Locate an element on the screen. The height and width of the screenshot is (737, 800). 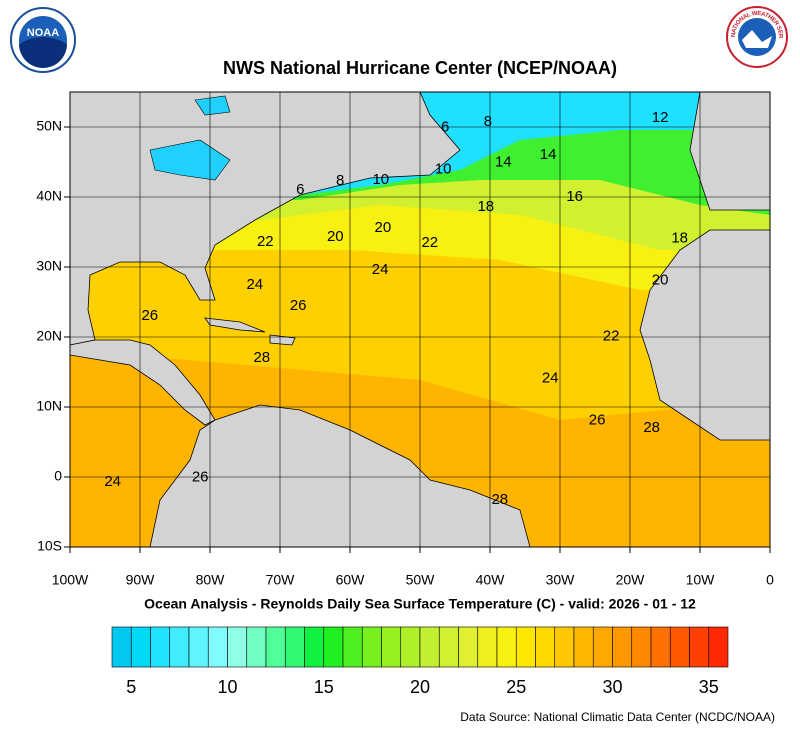
y-tick-label: 50N is located at coordinates (49, 126).